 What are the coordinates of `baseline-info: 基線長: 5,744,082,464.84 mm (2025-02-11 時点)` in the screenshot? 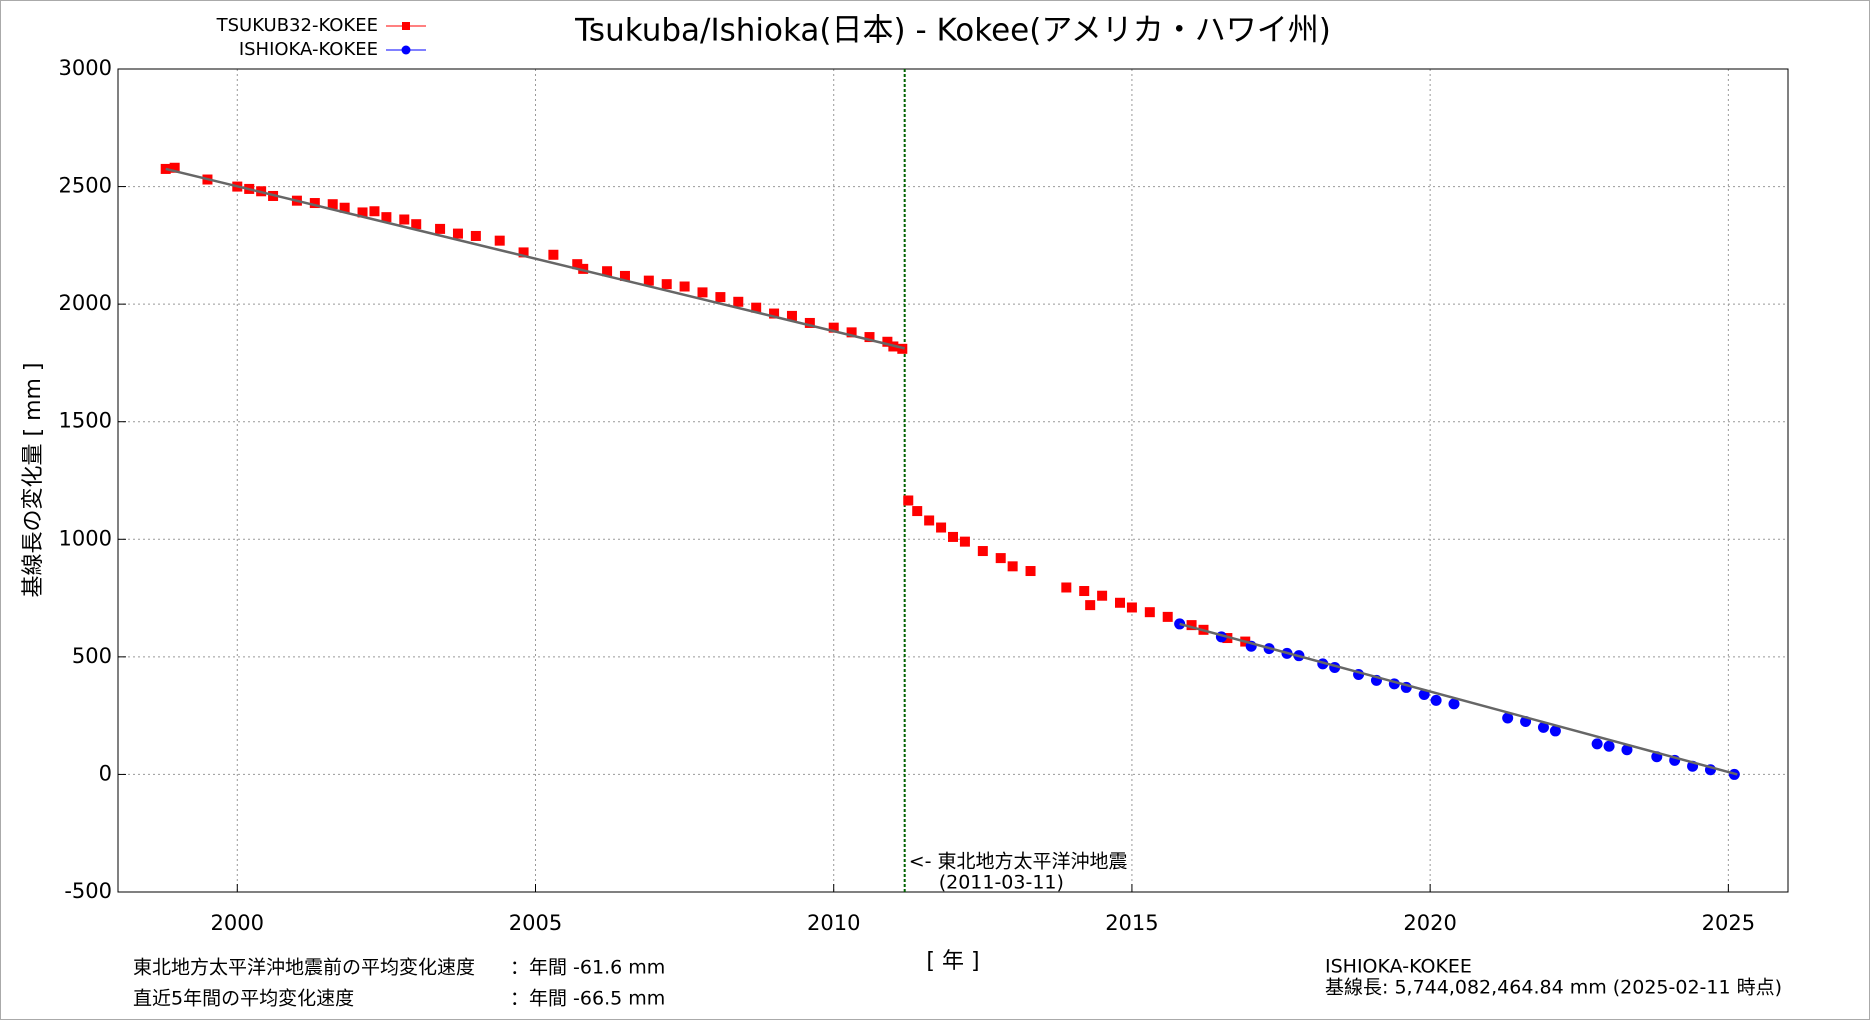 It's located at (1553, 988).